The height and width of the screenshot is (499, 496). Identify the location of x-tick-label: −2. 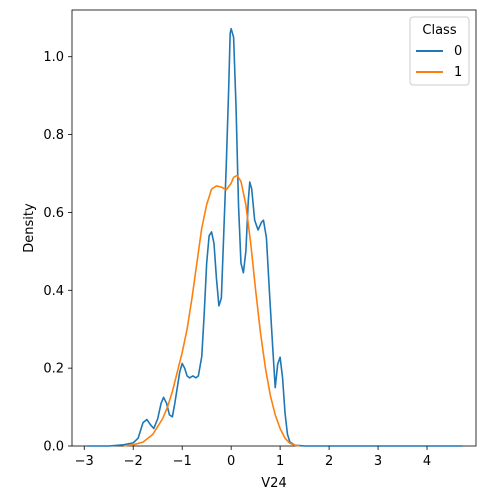
(133, 461).